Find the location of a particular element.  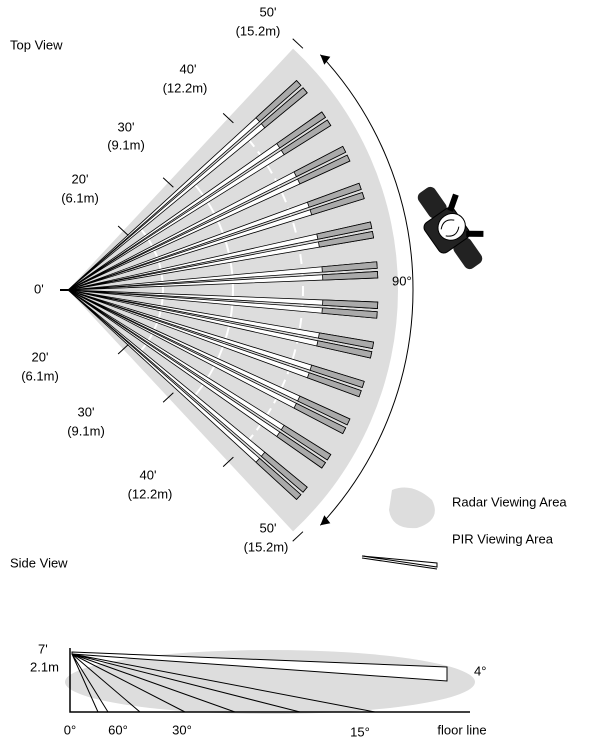

pir-legend-swatch is located at coordinates (399, 562).